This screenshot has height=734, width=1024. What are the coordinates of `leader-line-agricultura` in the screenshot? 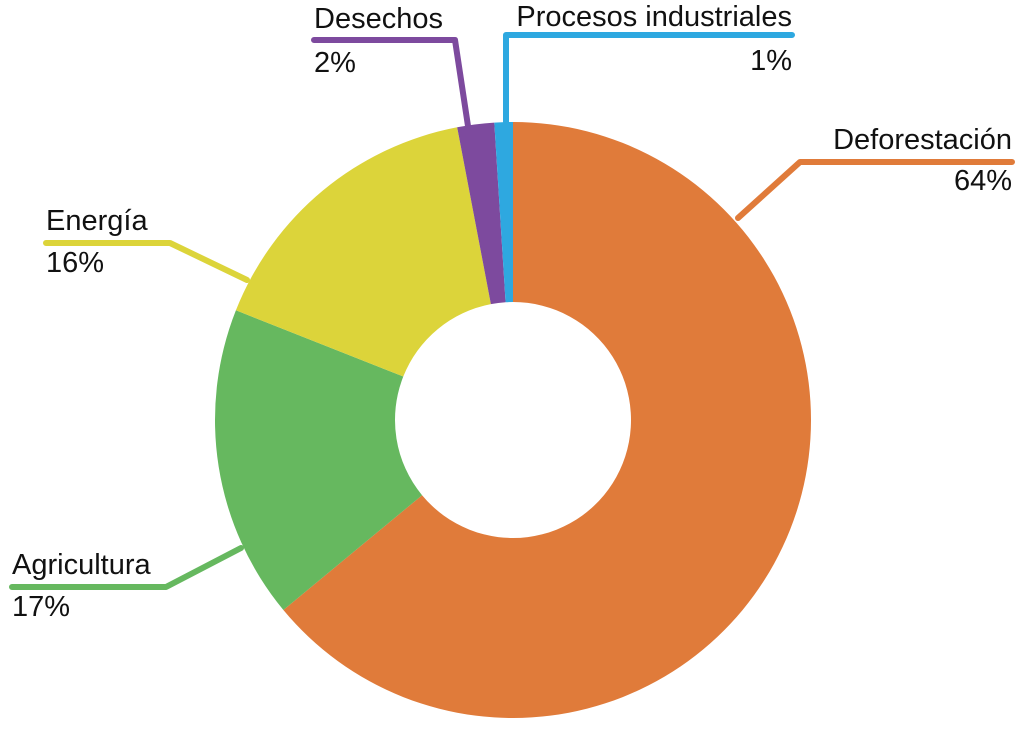 It's located at (126, 567).